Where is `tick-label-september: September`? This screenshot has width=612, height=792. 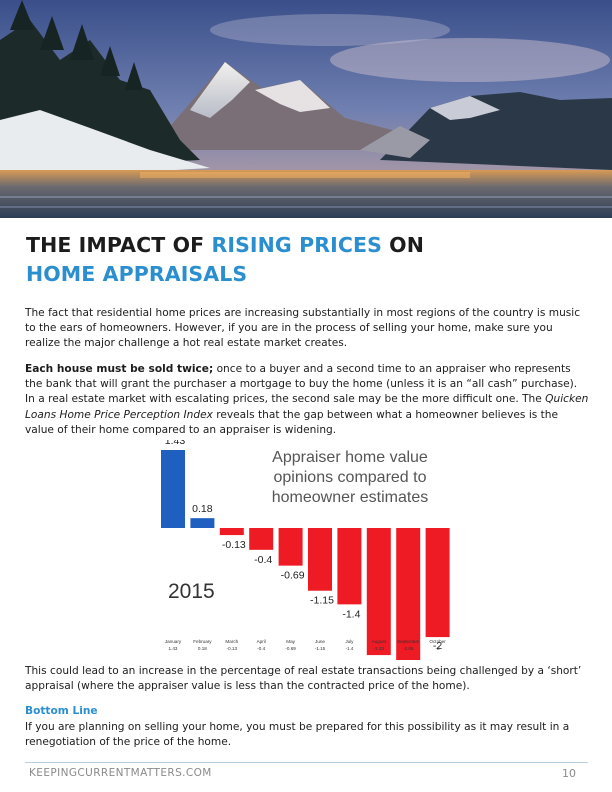
tick-label-september: September is located at coordinates (408, 641).